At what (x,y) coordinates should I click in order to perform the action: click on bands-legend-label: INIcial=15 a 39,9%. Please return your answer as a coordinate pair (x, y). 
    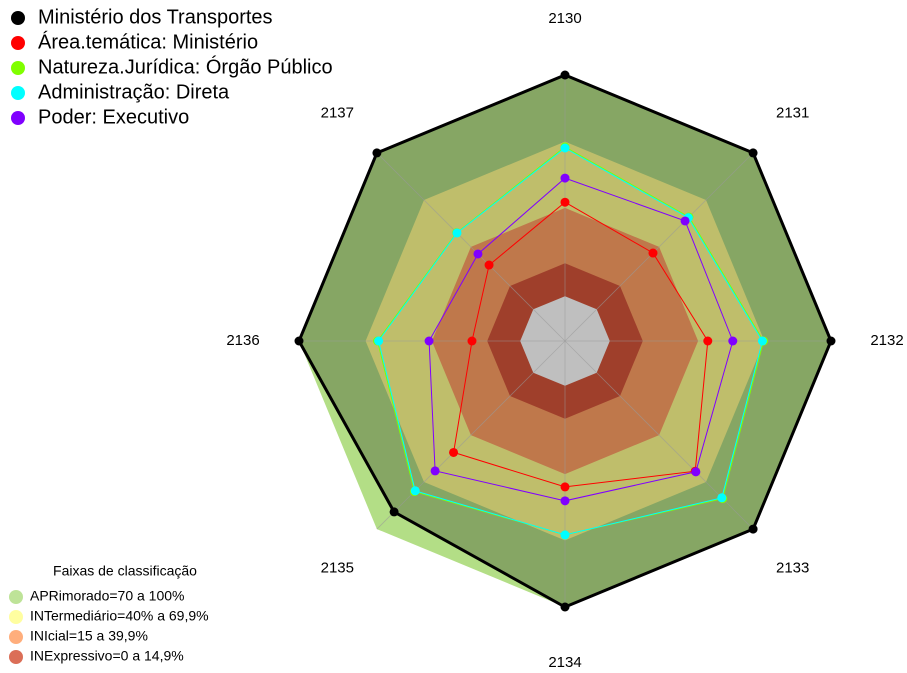
    Looking at the image, I should click on (89, 636).